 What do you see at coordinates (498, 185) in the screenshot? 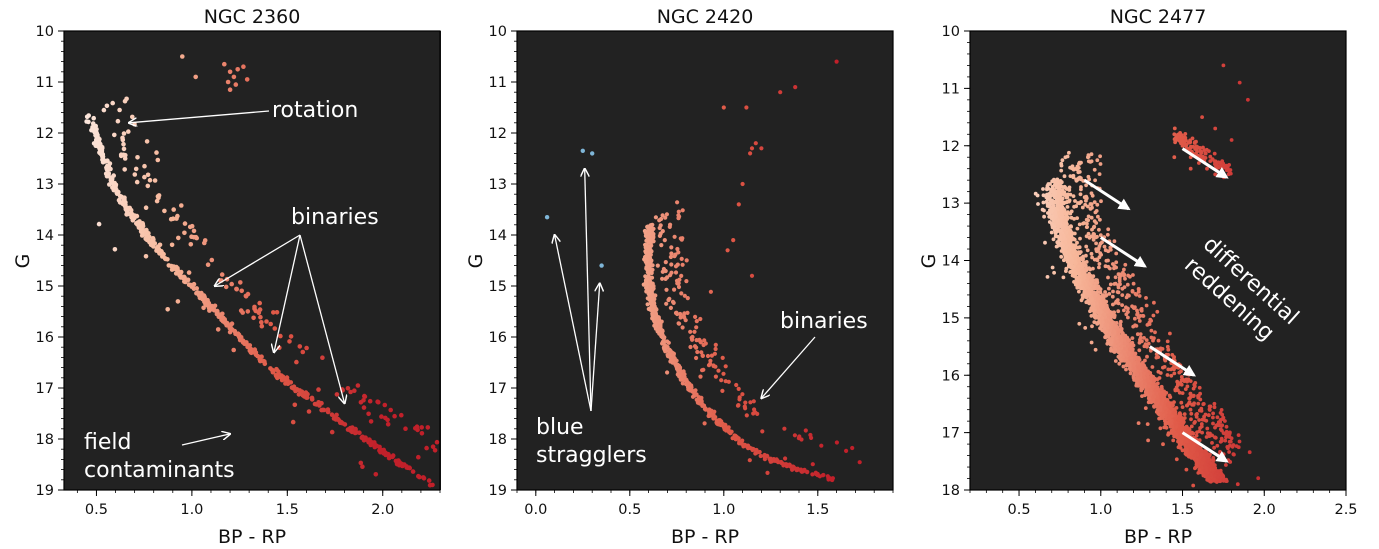
I see `y-tick-label: 13` at bounding box center [498, 185].